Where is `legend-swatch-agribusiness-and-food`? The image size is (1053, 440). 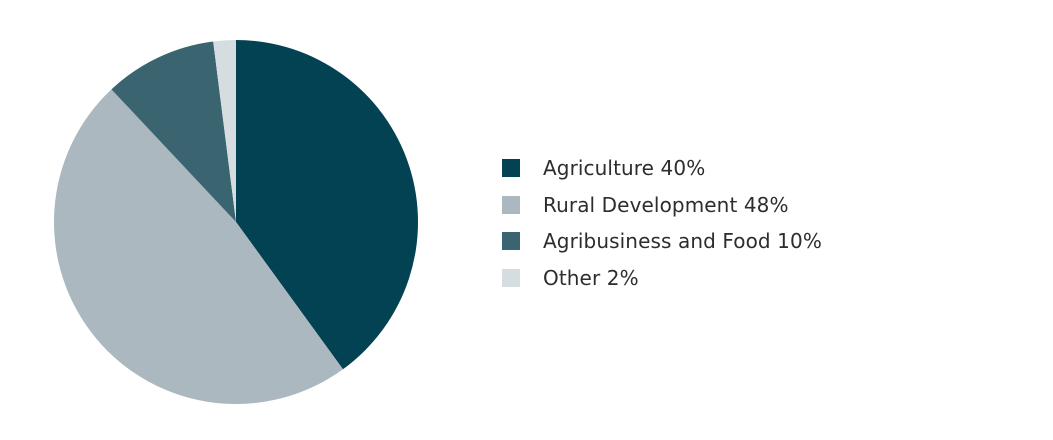
legend-swatch-agribusiness-and-food is located at coordinates (511, 241).